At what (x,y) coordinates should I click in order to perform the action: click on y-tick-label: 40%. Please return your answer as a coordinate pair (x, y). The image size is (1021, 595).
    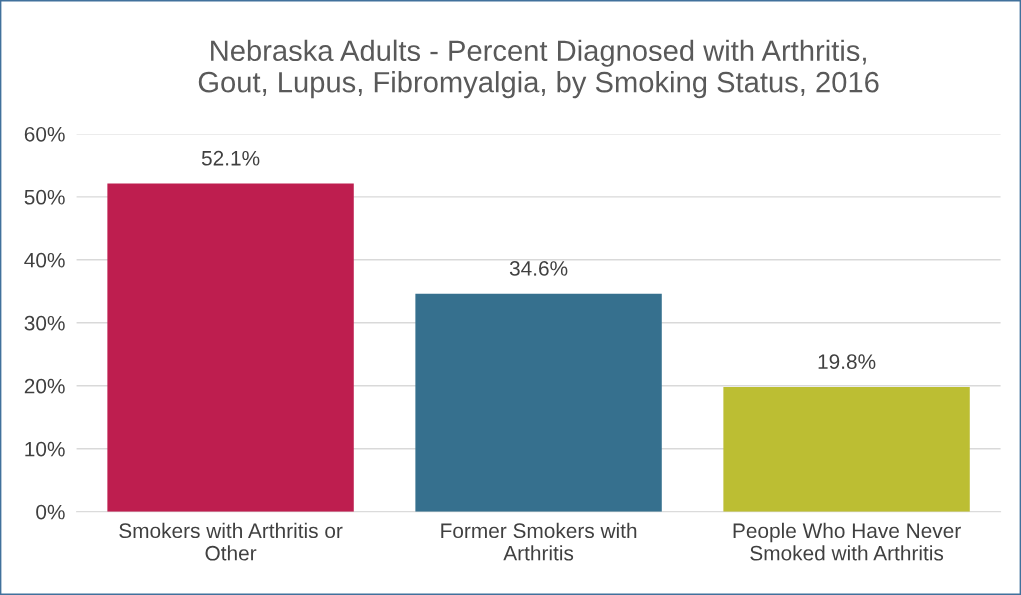
    Looking at the image, I should click on (44, 260).